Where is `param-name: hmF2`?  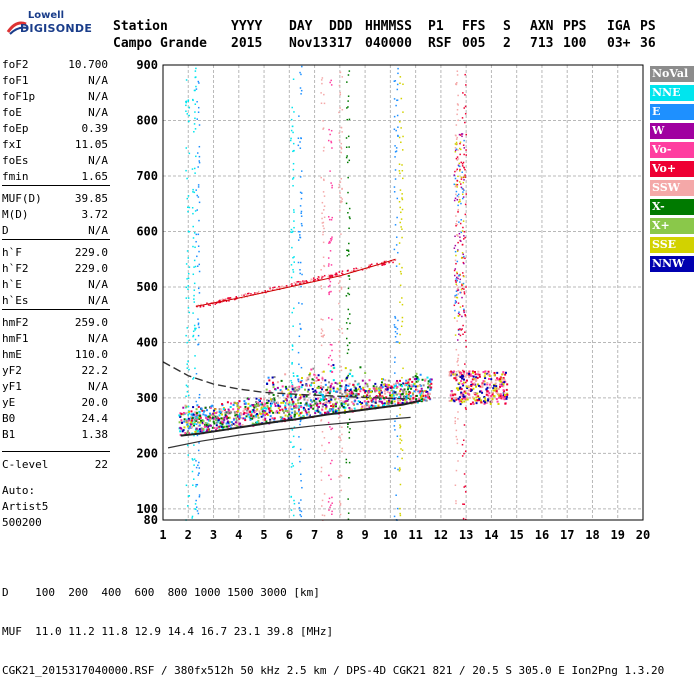
param-name: hmF2 is located at coordinates (15, 322).